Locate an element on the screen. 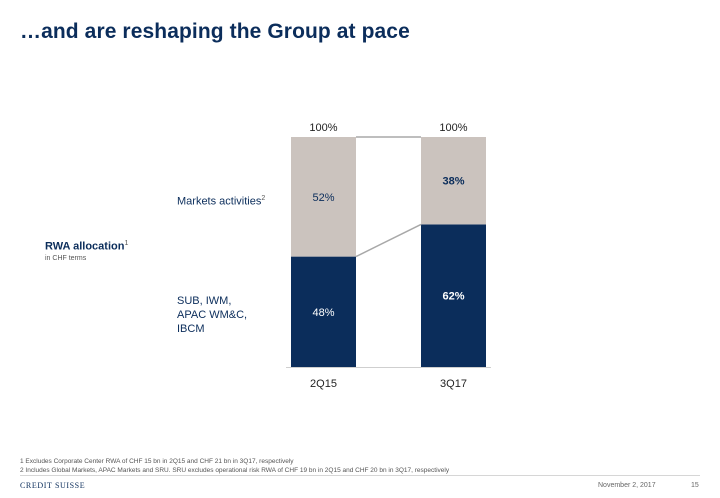  connector-middle is located at coordinates (388, 240).